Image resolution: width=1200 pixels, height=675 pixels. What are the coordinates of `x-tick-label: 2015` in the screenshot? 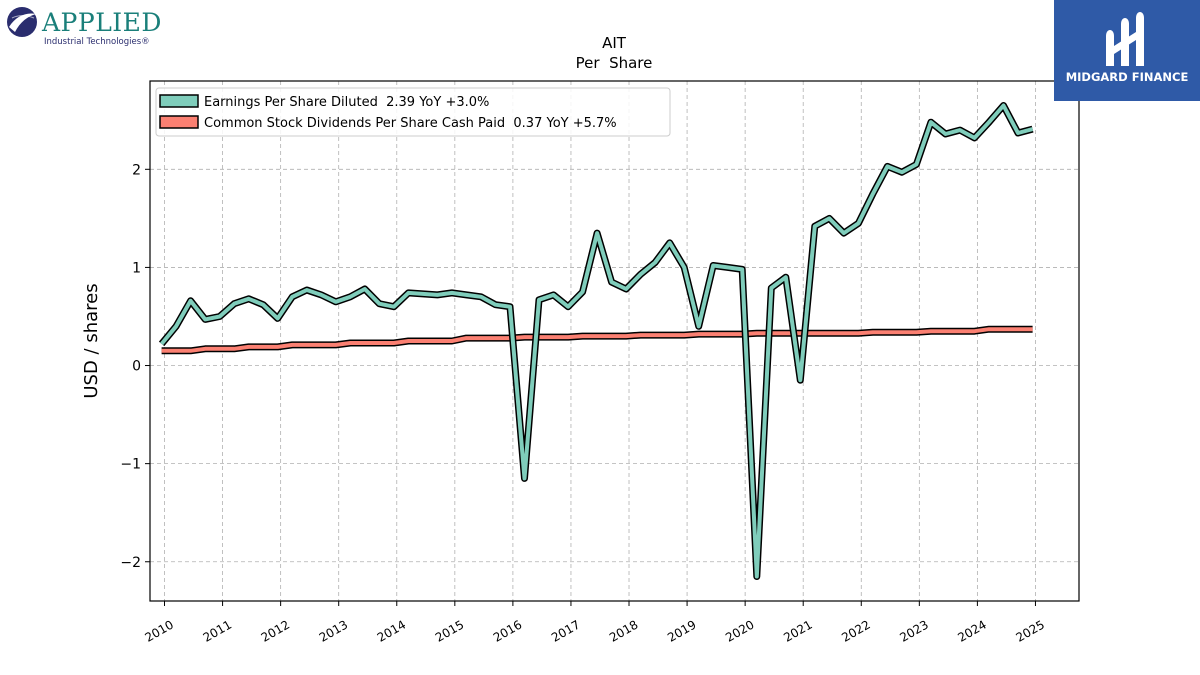 It's located at (449, 630).